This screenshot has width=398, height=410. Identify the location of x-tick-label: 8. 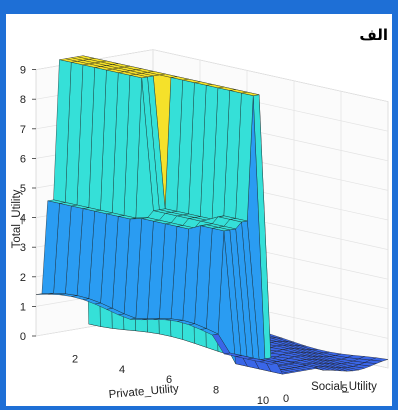
(216, 391).